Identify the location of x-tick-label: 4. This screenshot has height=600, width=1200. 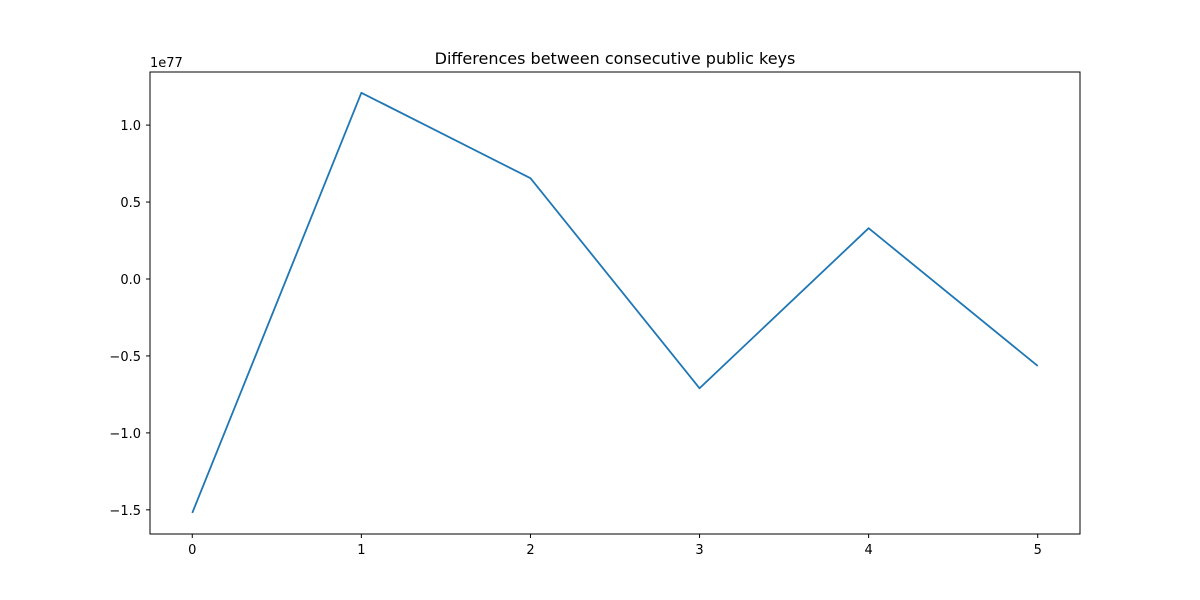
(868, 550).